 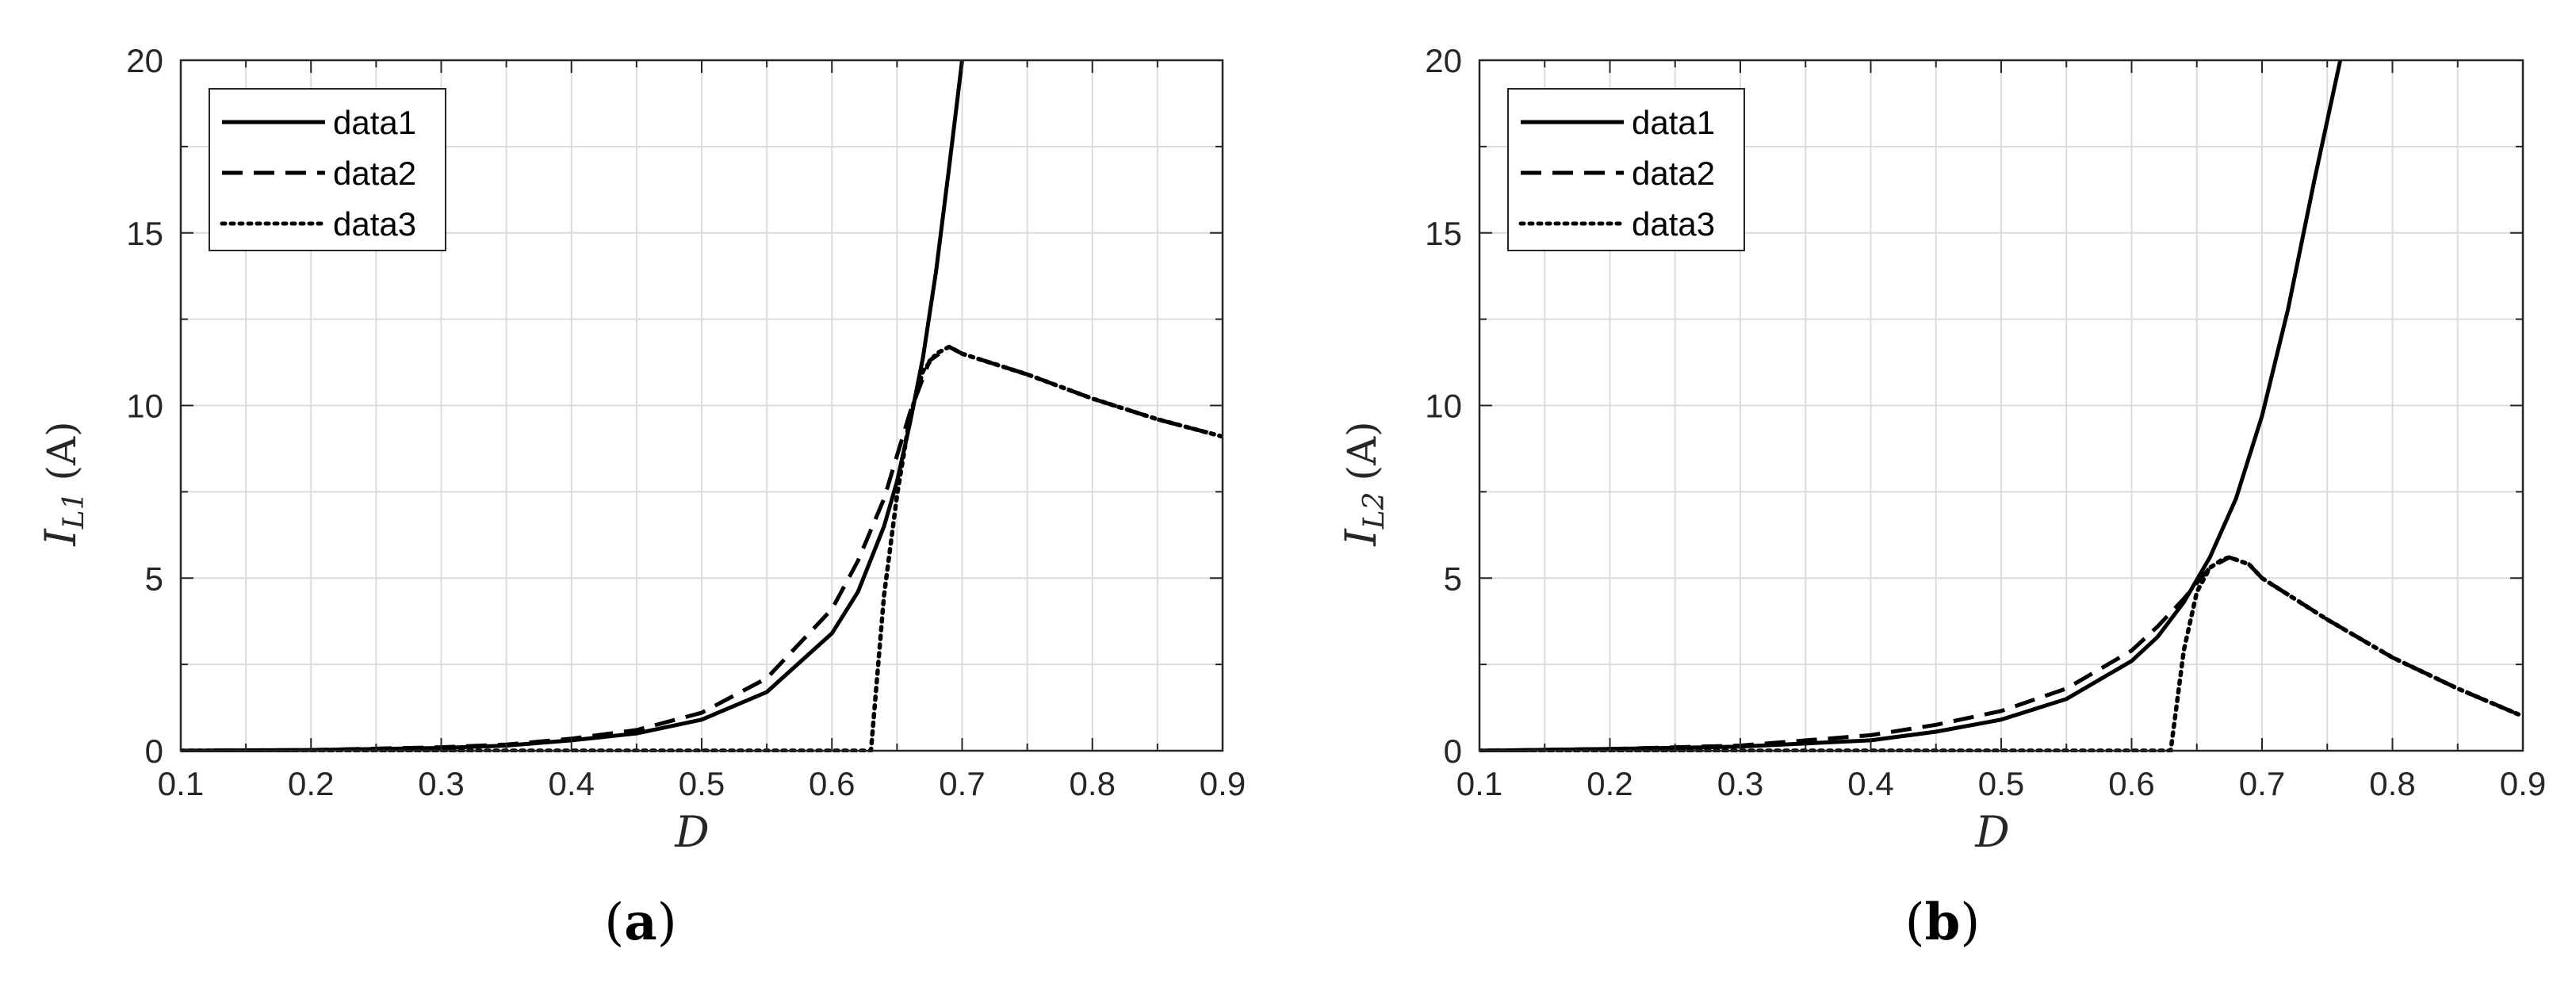 What do you see at coordinates (327, 169) in the screenshot?
I see `panel-a-legend: data1 data2 data3` at bounding box center [327, 169].